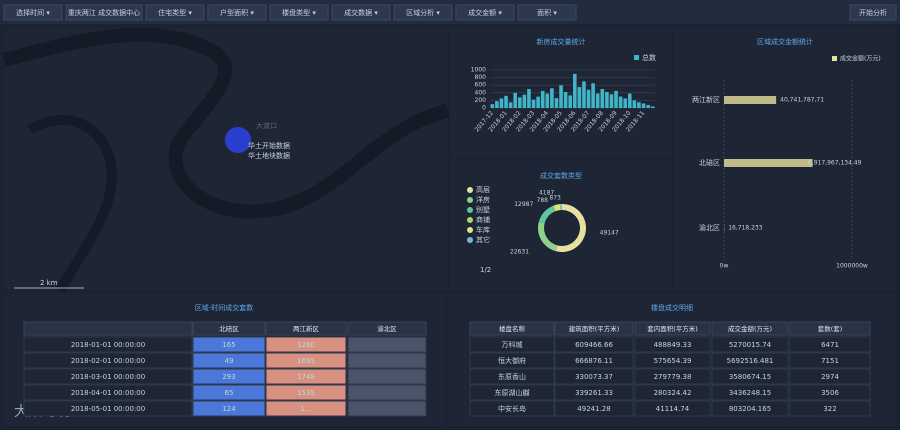 The width and height of the screenshot is (900, 430). Describe the element at coordinates (483, 229) in the screenshot. I see `legend-label: 车库` at that location.